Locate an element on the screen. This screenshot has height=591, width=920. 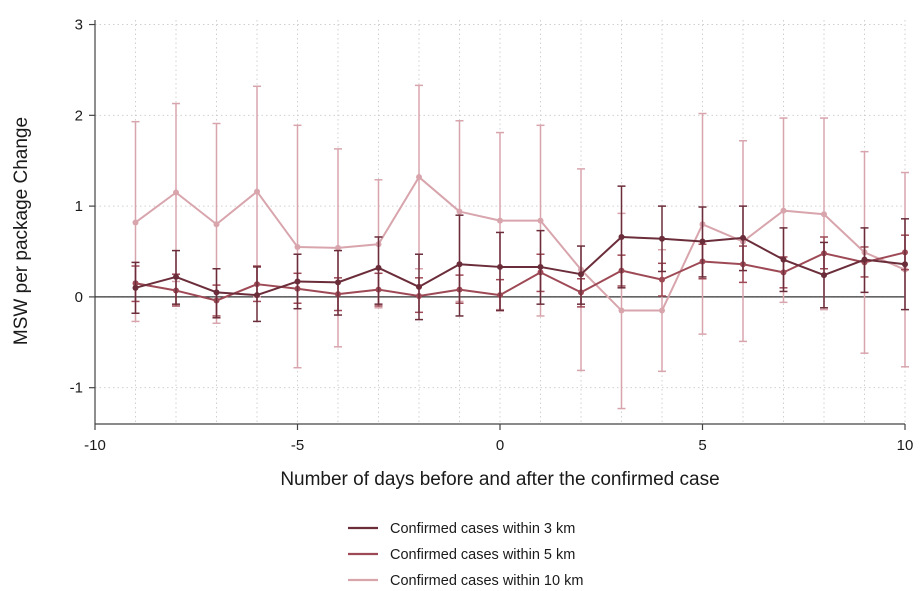
y-tick-label: -1 is located at coordinates (76, 388).